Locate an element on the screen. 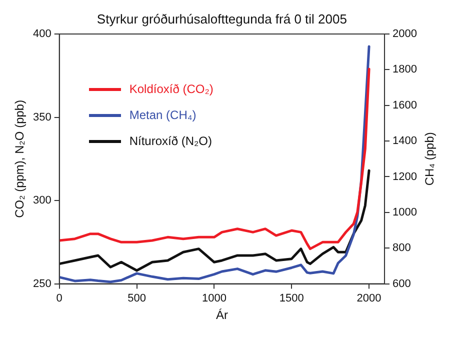  y-tick-label: 300 is located at coordinates (42, 200).